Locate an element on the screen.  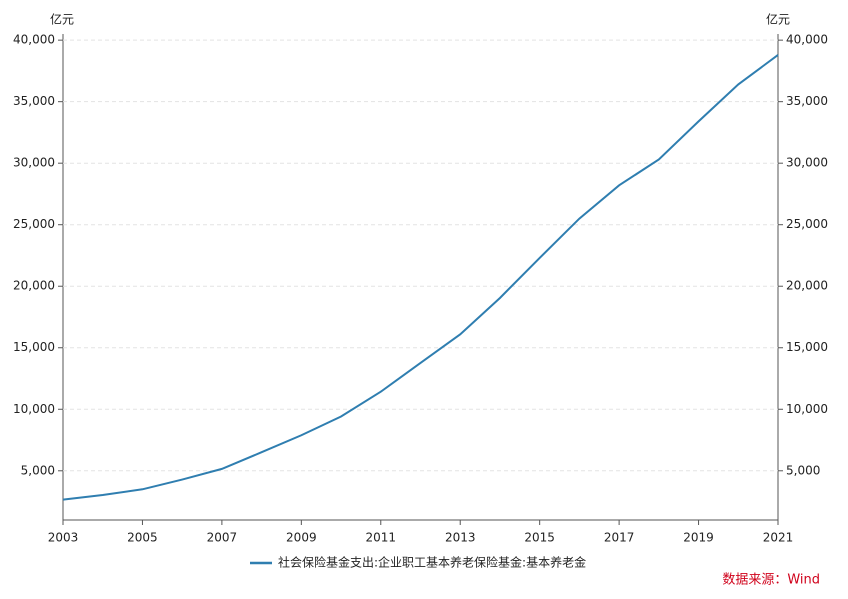
y-tick-label: 40,000 is located at coordinates (34, 40).